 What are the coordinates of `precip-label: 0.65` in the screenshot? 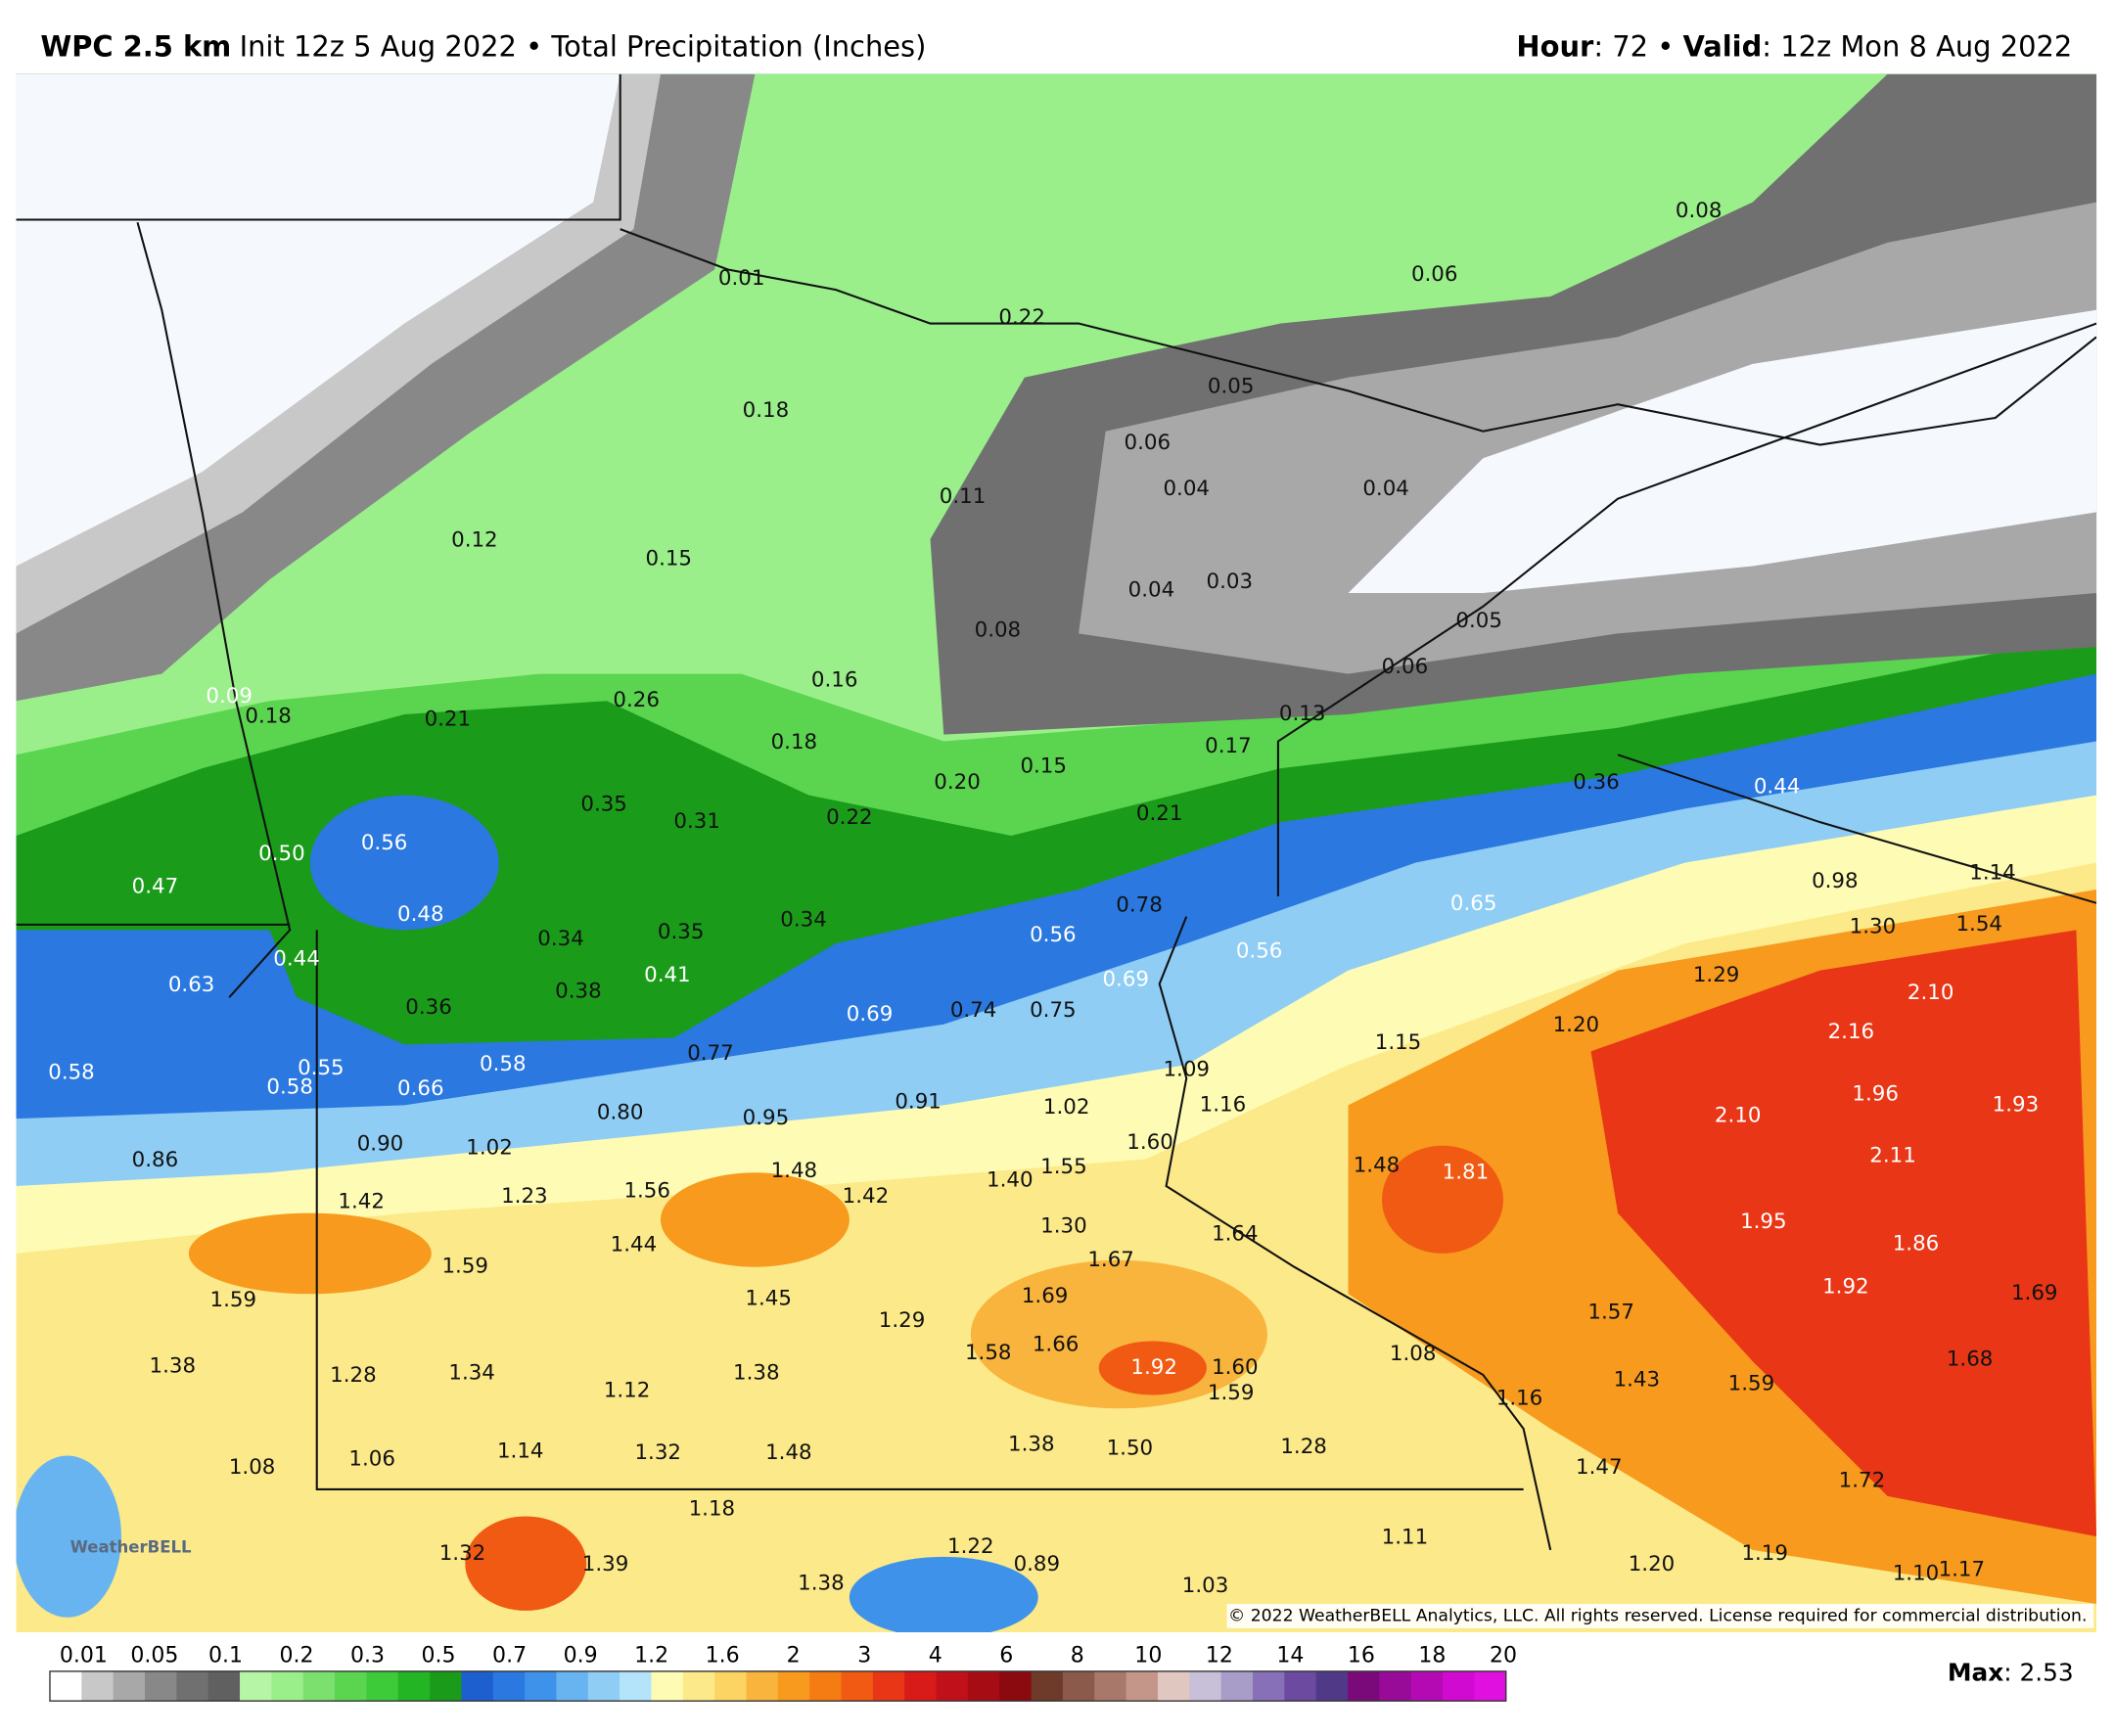 It's located at (1474, 903).